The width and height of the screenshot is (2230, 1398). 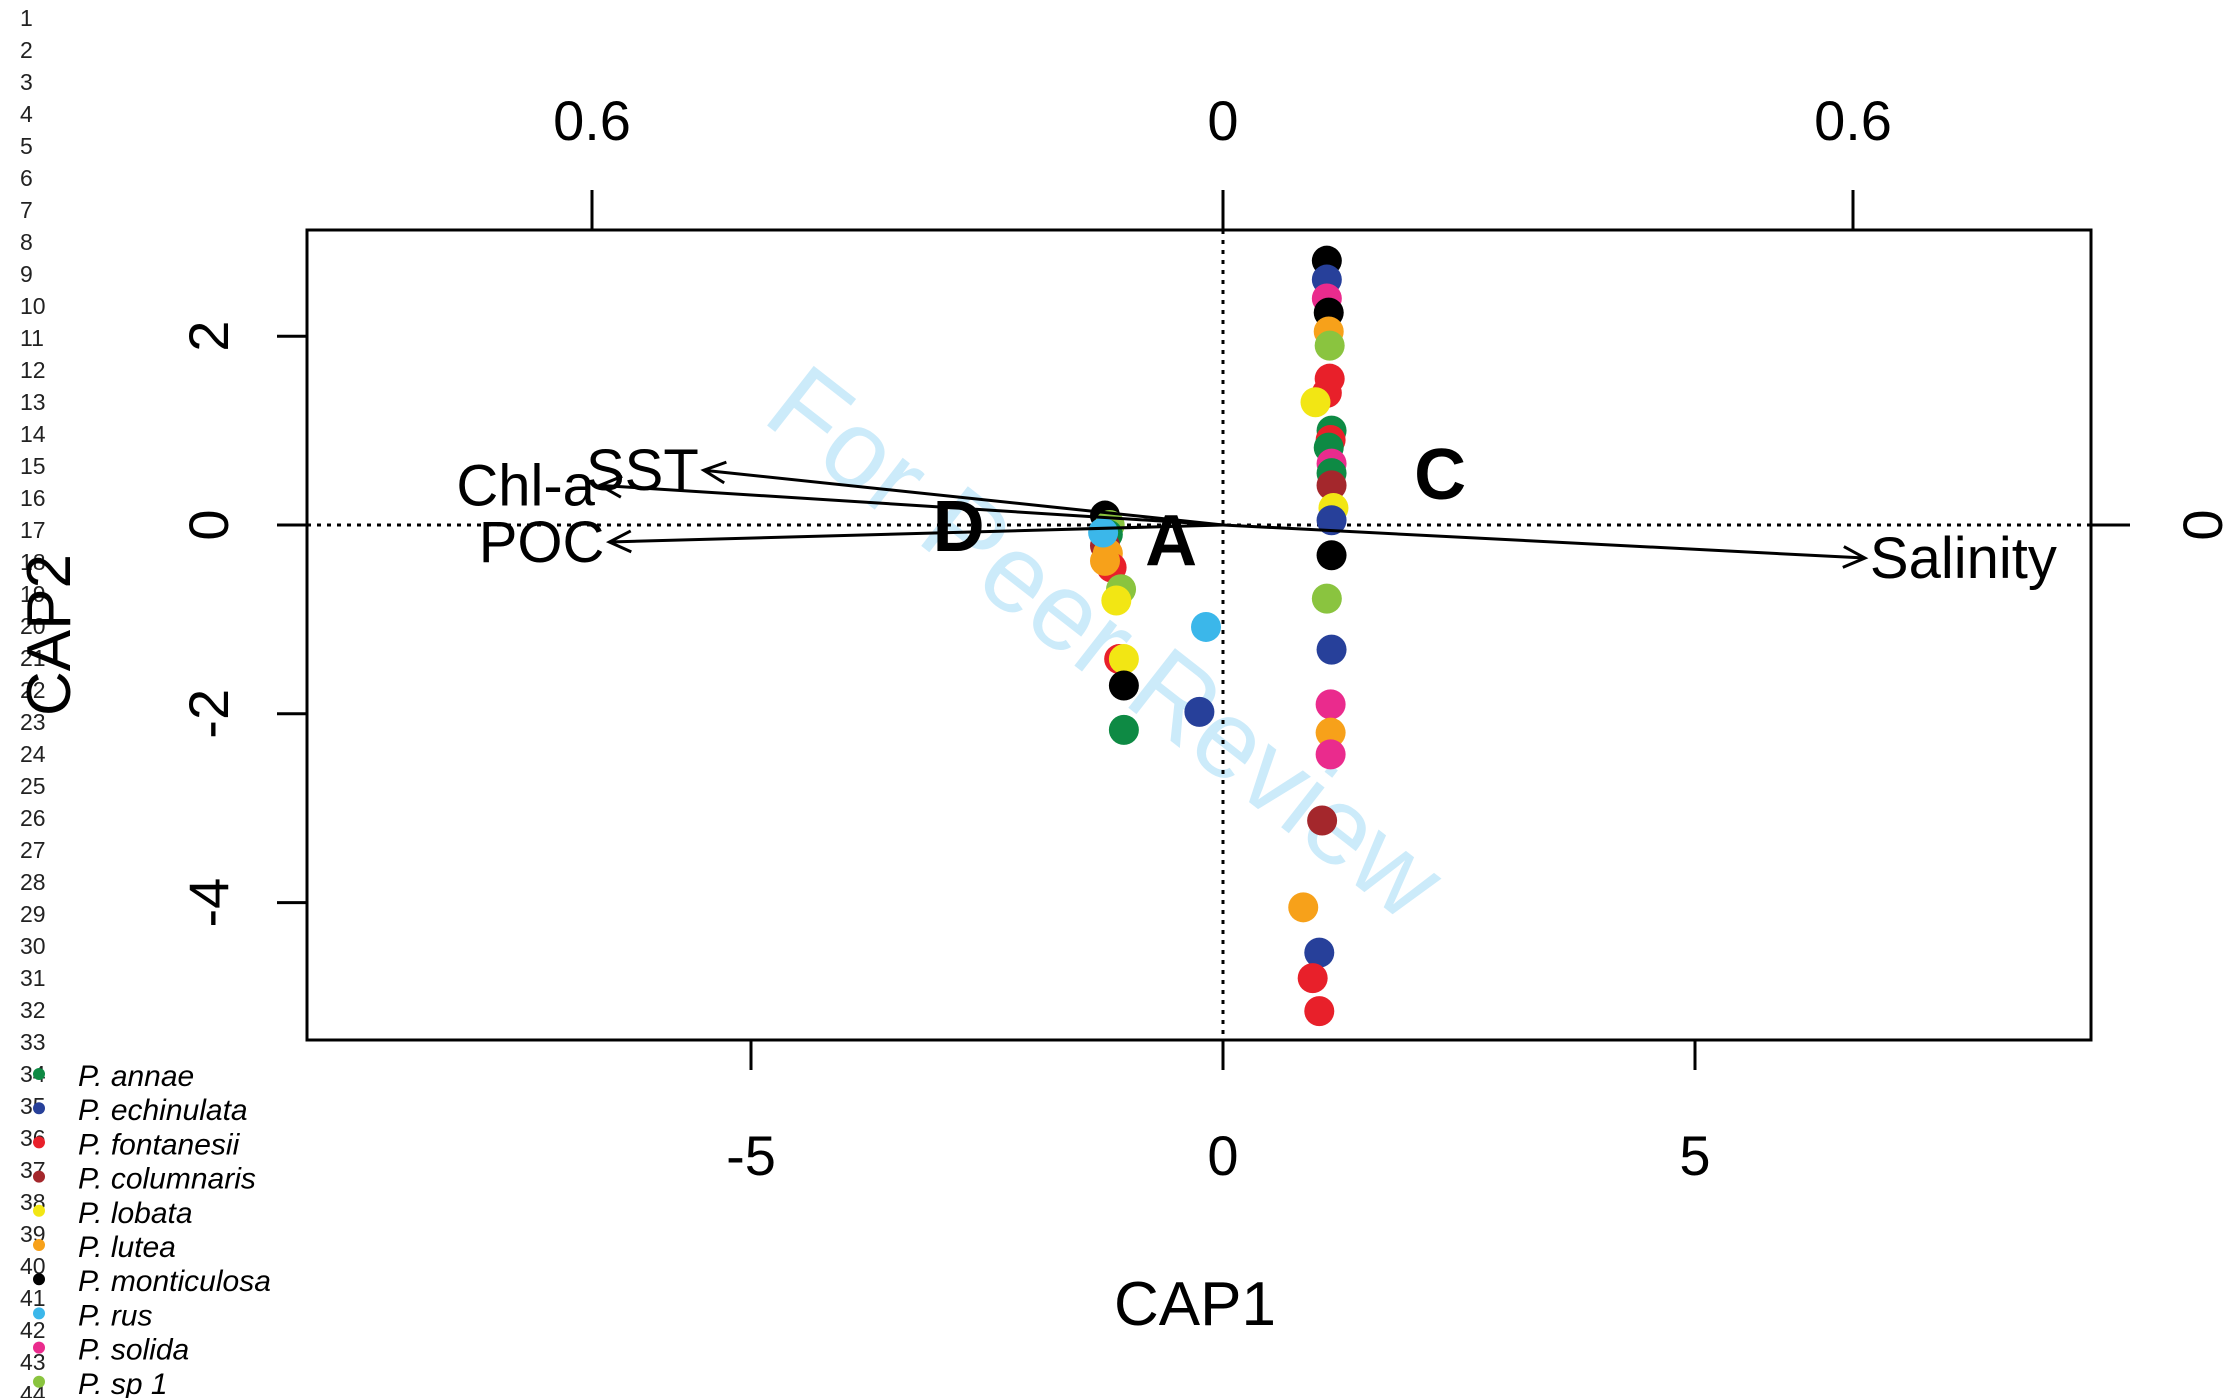 I want to click on line-number: 5, so click(x=26, y=146).